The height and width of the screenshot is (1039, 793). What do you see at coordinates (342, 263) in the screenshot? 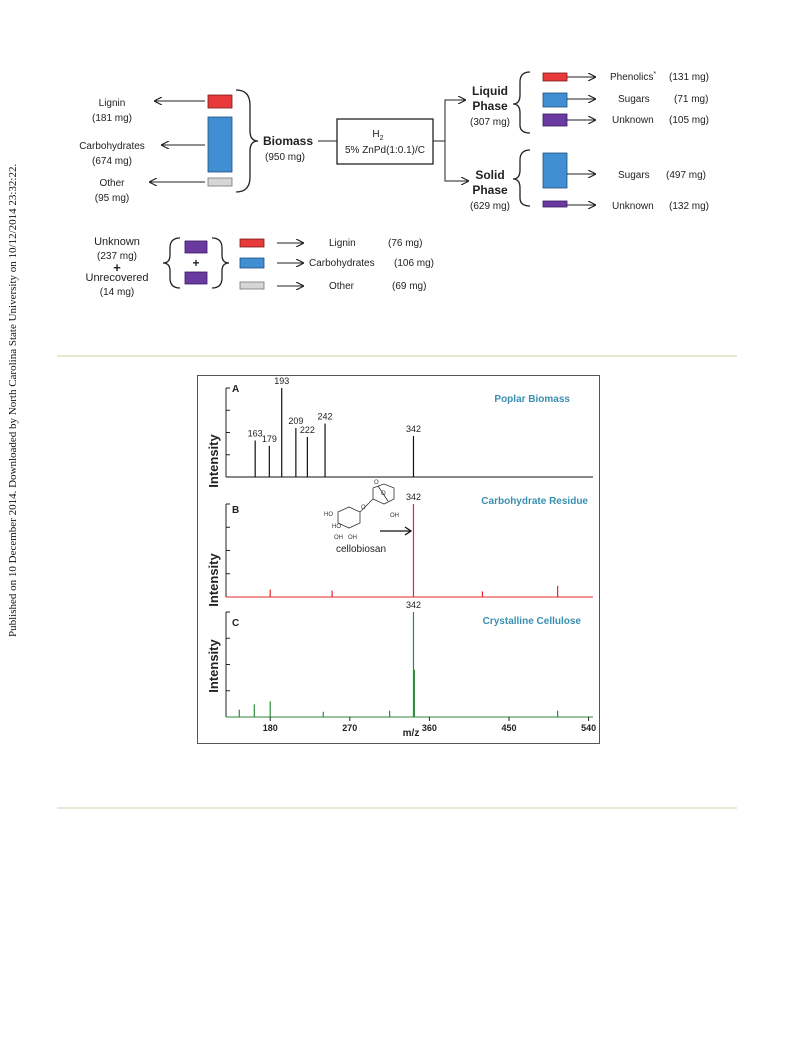
I see `breakdown-carbohydrates-name: Carbohydrates` at bounding box center [342, 263].